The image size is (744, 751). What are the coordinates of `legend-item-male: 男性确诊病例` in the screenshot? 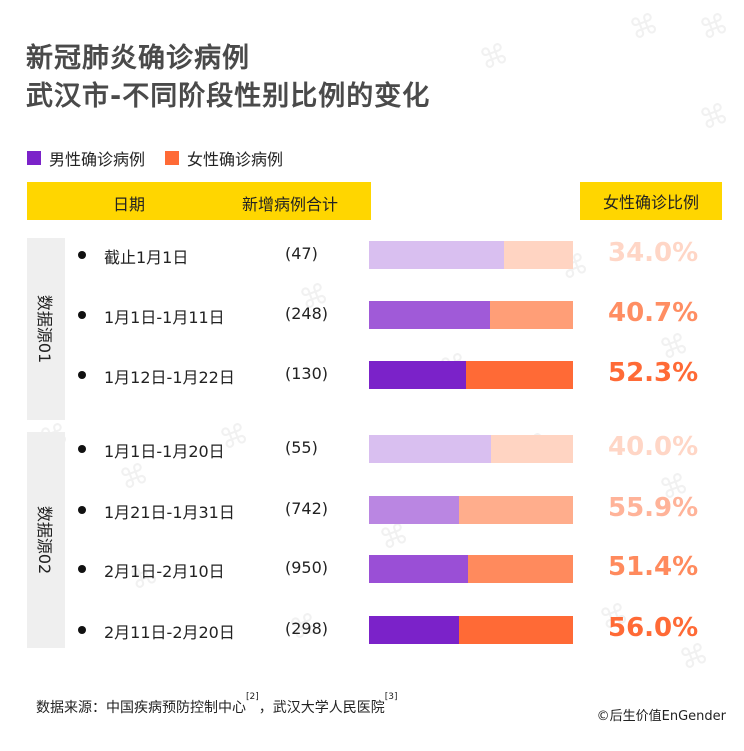 It's located at (86, 158).